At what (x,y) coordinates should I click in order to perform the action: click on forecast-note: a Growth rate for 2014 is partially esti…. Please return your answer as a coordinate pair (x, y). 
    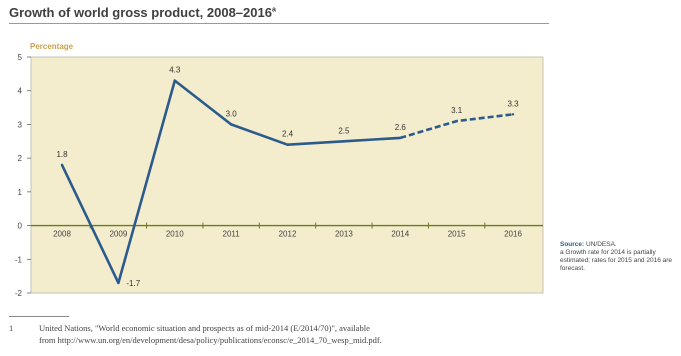
    Looking at the image, I should click on (616, 260).